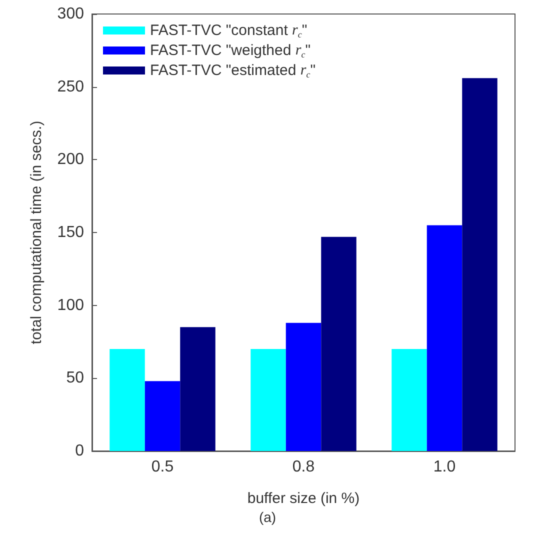 The image size is (535, 548). I want to click on y-tick-label: 150, so click(70, 232).